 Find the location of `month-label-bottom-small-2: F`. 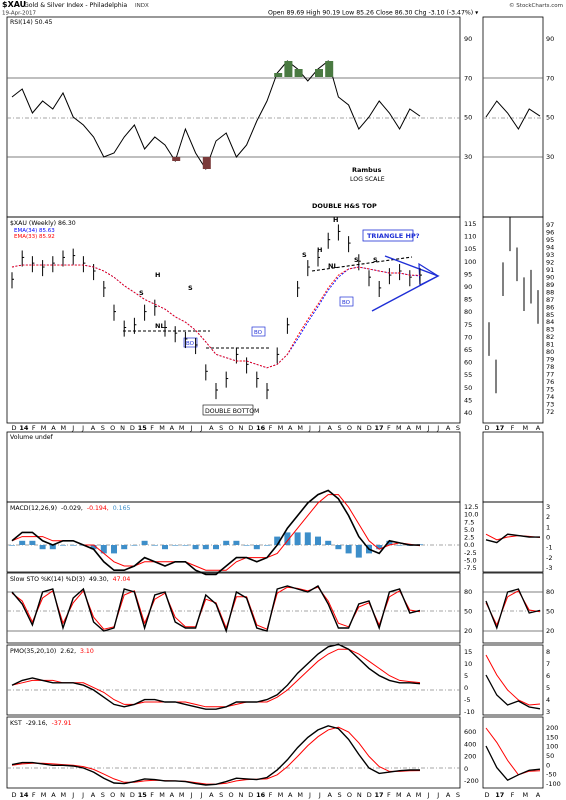

month-label-bottom-small-2: F is located at coordinates (513, 795).